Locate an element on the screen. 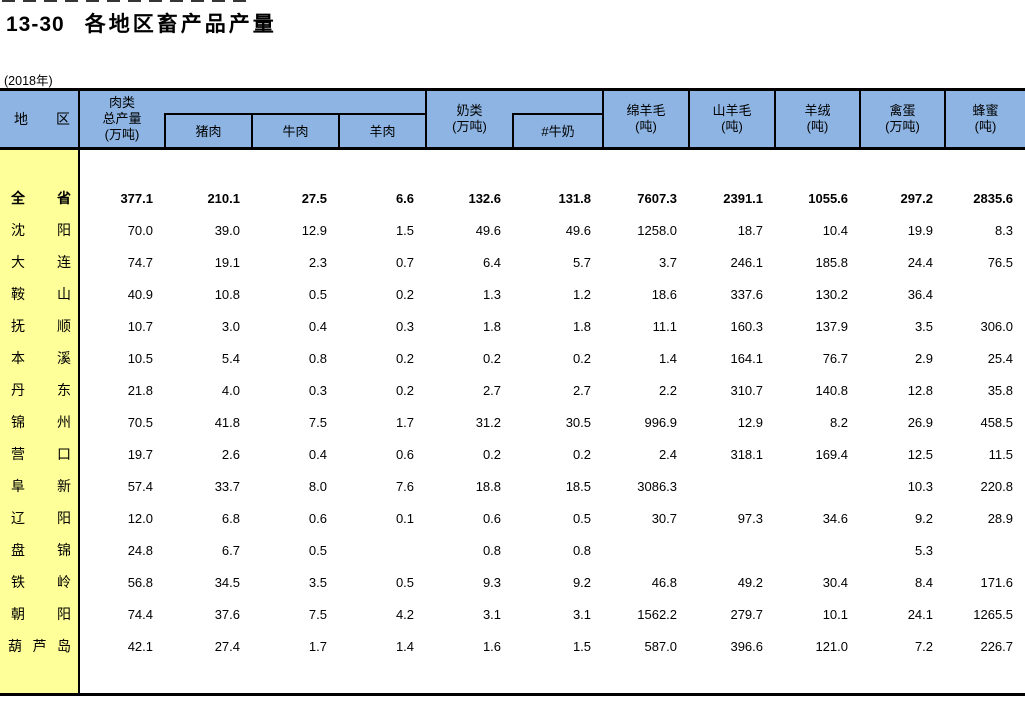 The width and height of the screenshot is (1025, 723). value-cell: 310.7 is located at coordinates (732, 390).